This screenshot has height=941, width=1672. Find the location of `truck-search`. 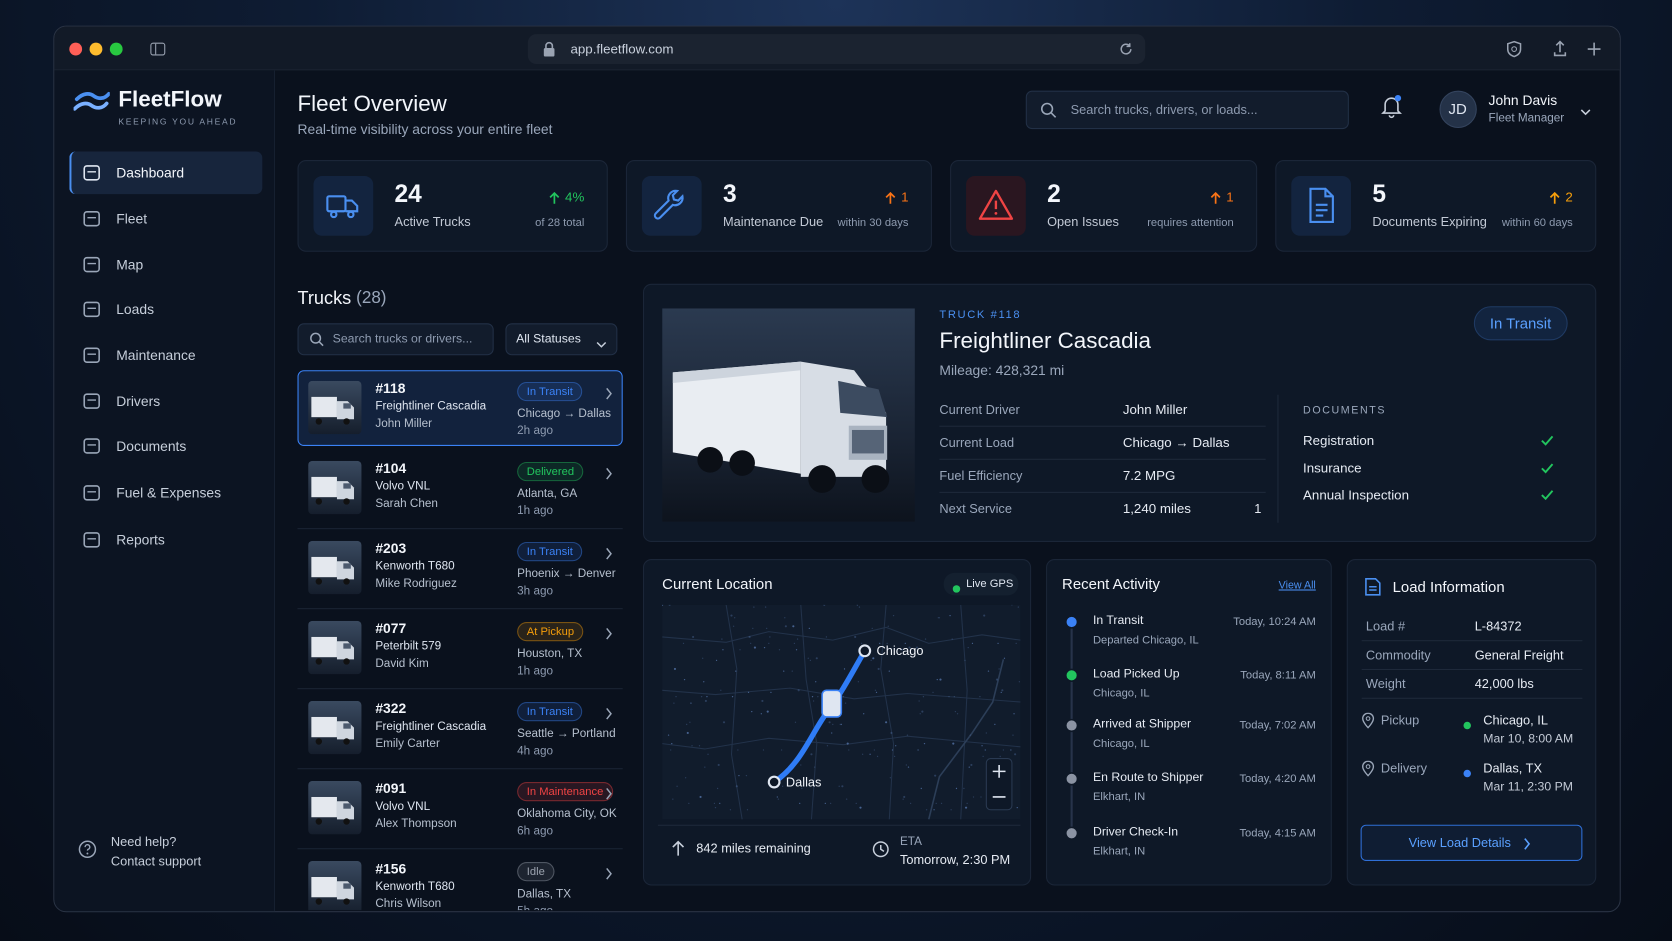

truck-search is located at coordinates (395, 339).